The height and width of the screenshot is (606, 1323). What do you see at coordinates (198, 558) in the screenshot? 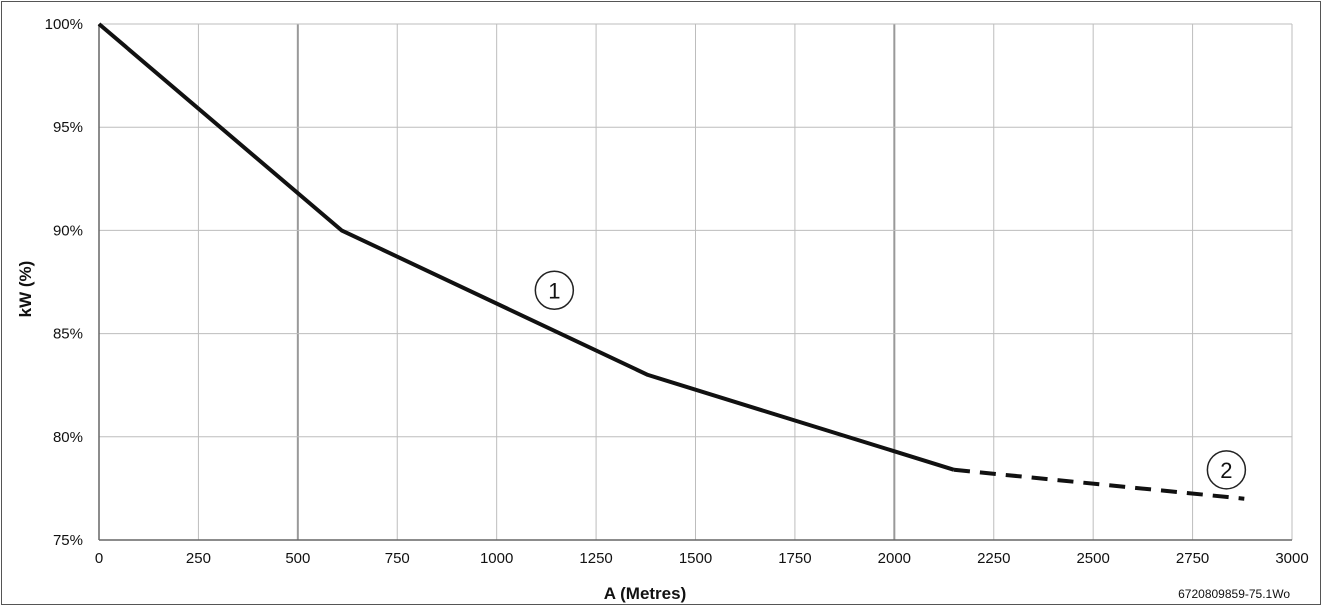
I see `x-tick-label: 250` at bounding box center [198, 558].